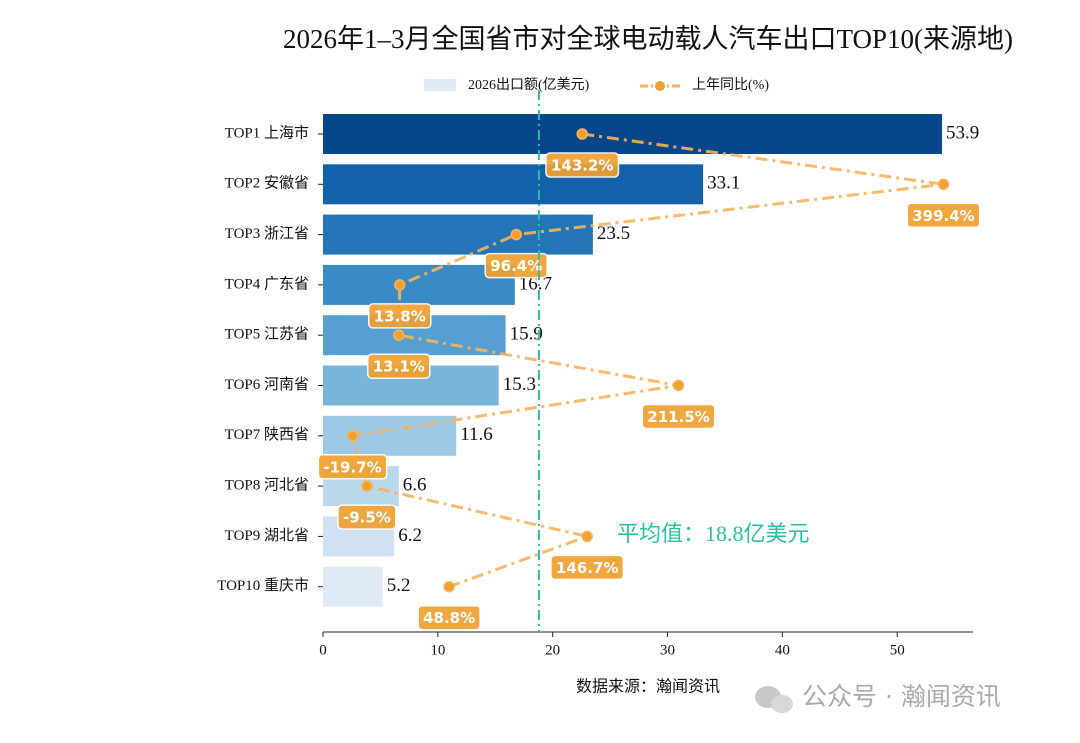 This screenshot has width=1080, height=743. I want to click on line-value-text: 48.8%, so click(449, 618).